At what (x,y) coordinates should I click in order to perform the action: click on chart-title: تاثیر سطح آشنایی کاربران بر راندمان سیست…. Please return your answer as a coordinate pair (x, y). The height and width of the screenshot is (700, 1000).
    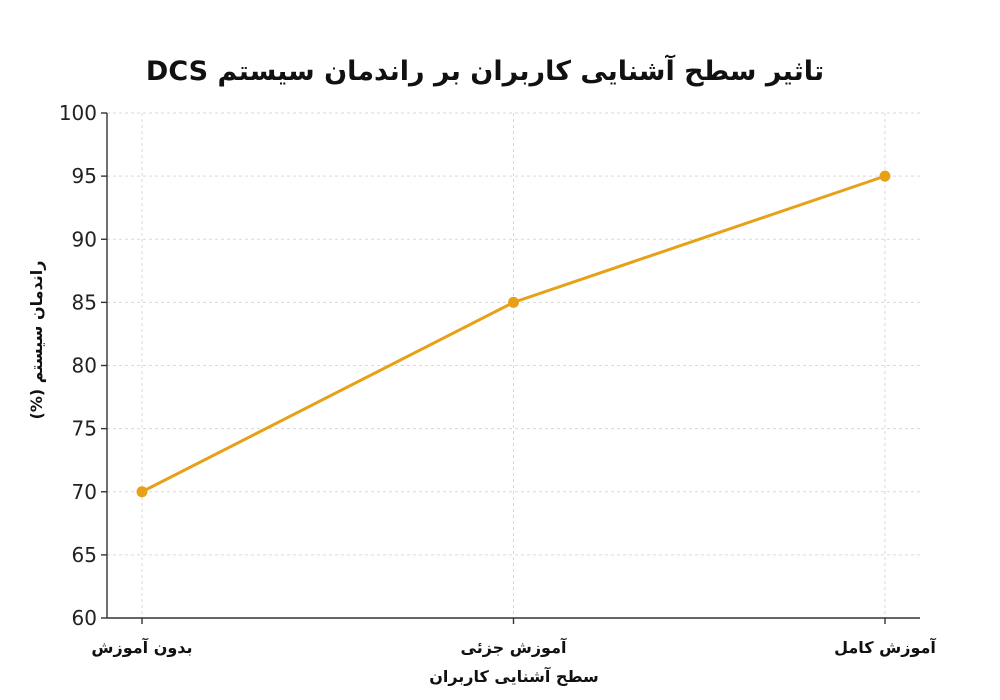
    Looking at the image, I should click on (485, 70).